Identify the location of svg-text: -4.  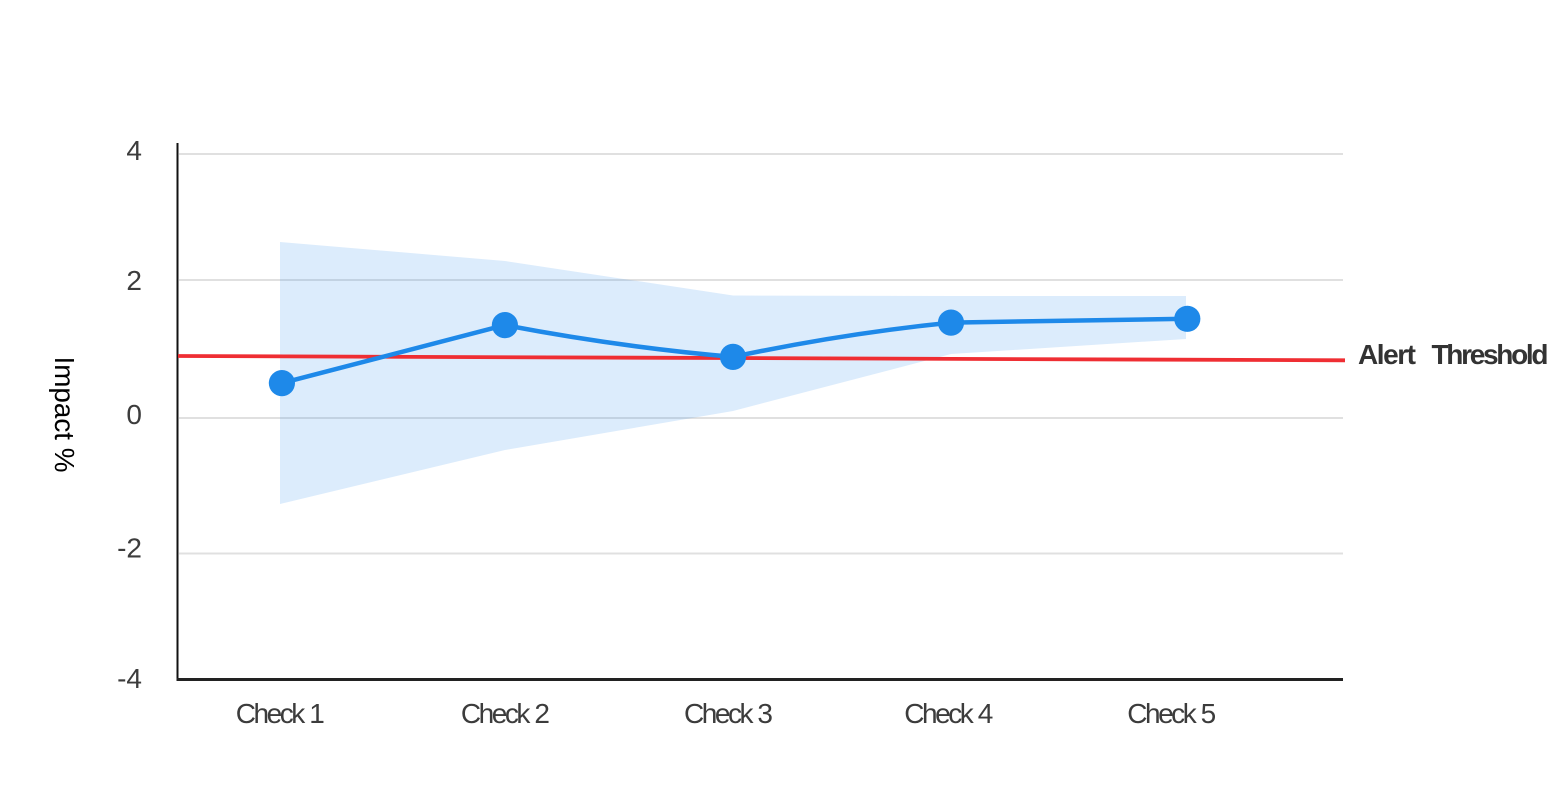
(129, 678).